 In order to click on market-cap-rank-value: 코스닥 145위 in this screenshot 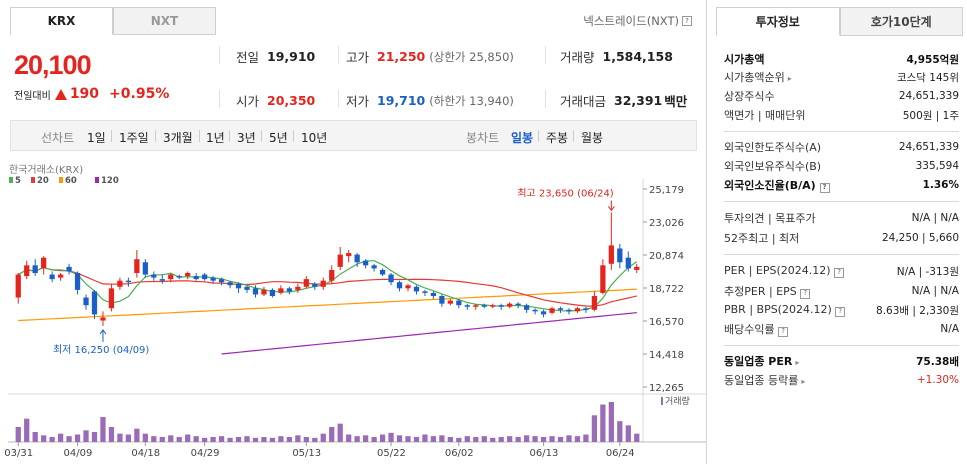, I will do `click(927, 77)`.